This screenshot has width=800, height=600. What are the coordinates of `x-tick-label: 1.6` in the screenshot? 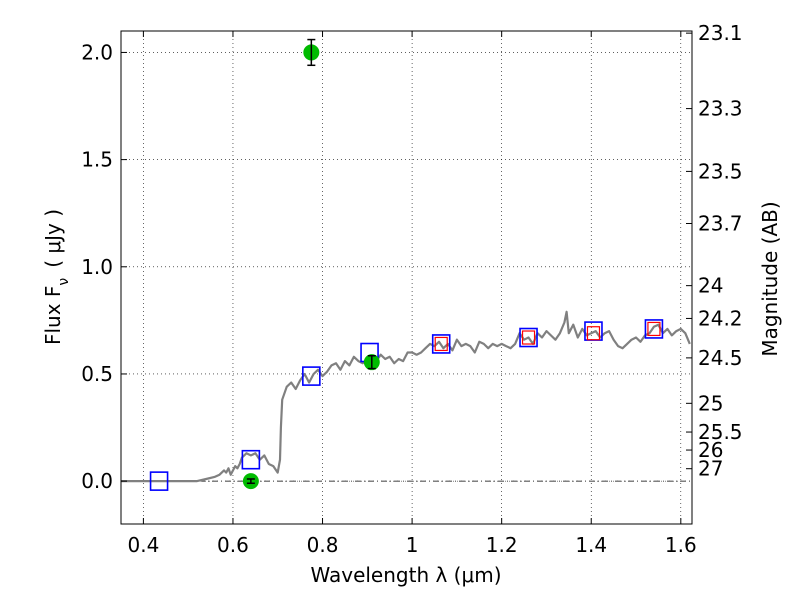 It's located at (681, 545).